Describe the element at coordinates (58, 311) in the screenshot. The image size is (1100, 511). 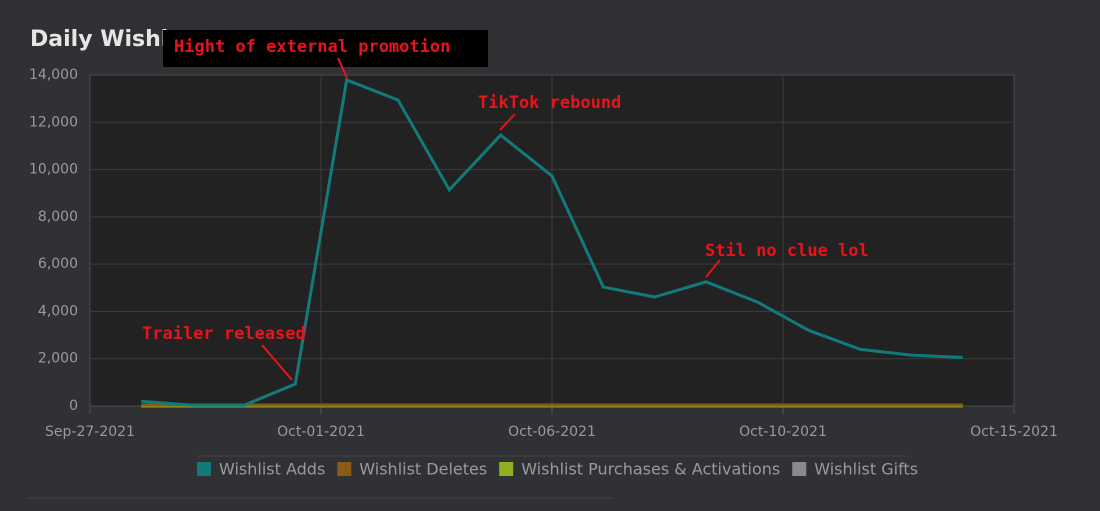
I see `y-tick-label: 4,000` at that location.